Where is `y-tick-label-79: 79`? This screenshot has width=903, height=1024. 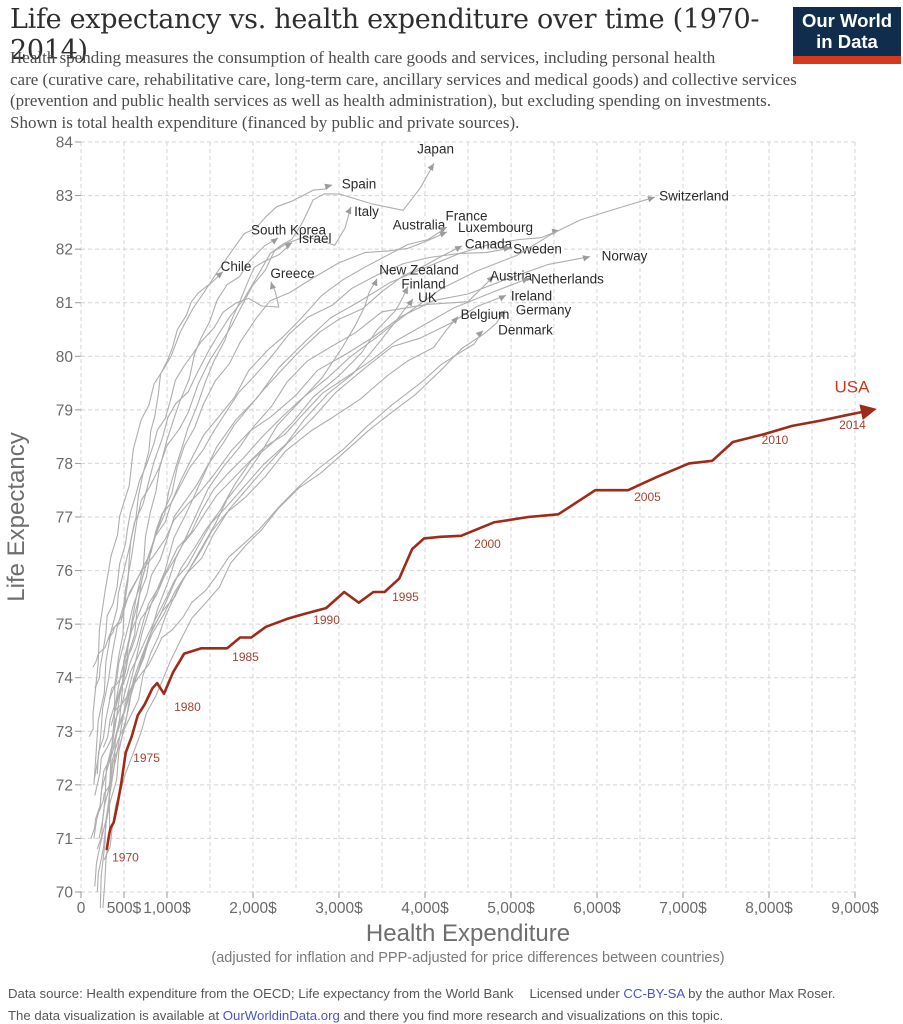
y-tick-label-79: 79 is located at coordinates (64, 410).